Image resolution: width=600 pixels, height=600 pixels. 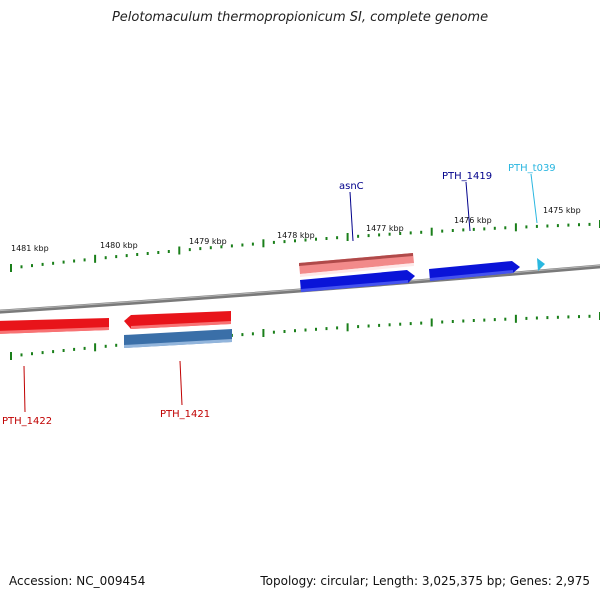 I want to click on PTH_1419-leader, so click(x=468, y=206).